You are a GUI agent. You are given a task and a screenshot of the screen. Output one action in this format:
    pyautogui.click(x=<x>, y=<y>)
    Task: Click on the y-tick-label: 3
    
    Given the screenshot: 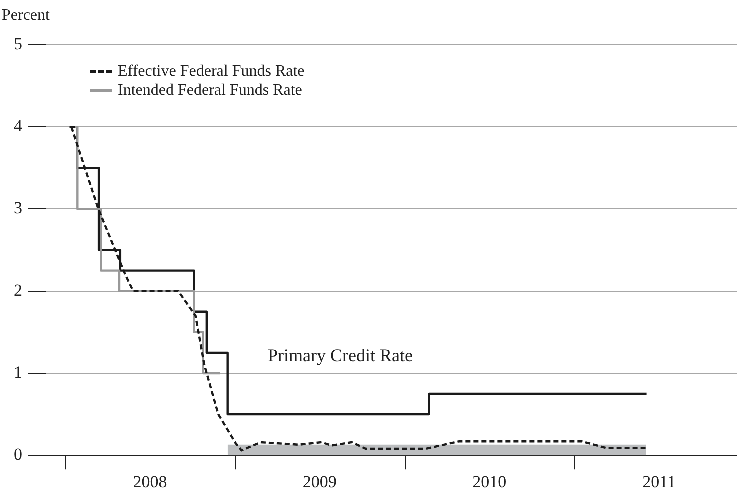 What is the action you would take?
    pyautogui.click(x=18, y=208)
    